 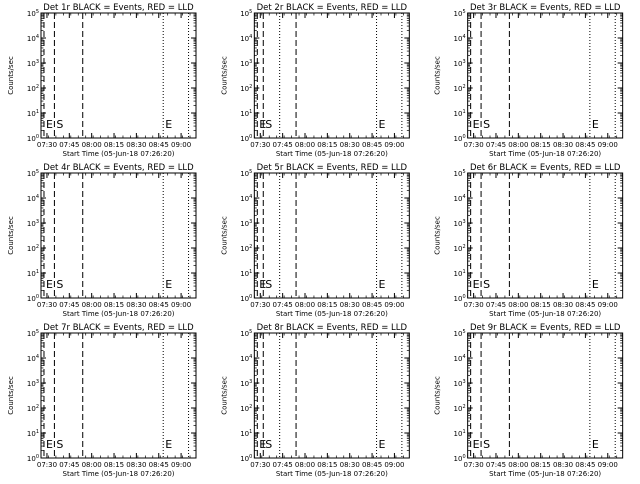 What do you see at coordinates (118, 168) in the screenshot?
I see `chart-title: Det 4r BLACK = Events, RED = LLD` at bounding box center [118, 168].